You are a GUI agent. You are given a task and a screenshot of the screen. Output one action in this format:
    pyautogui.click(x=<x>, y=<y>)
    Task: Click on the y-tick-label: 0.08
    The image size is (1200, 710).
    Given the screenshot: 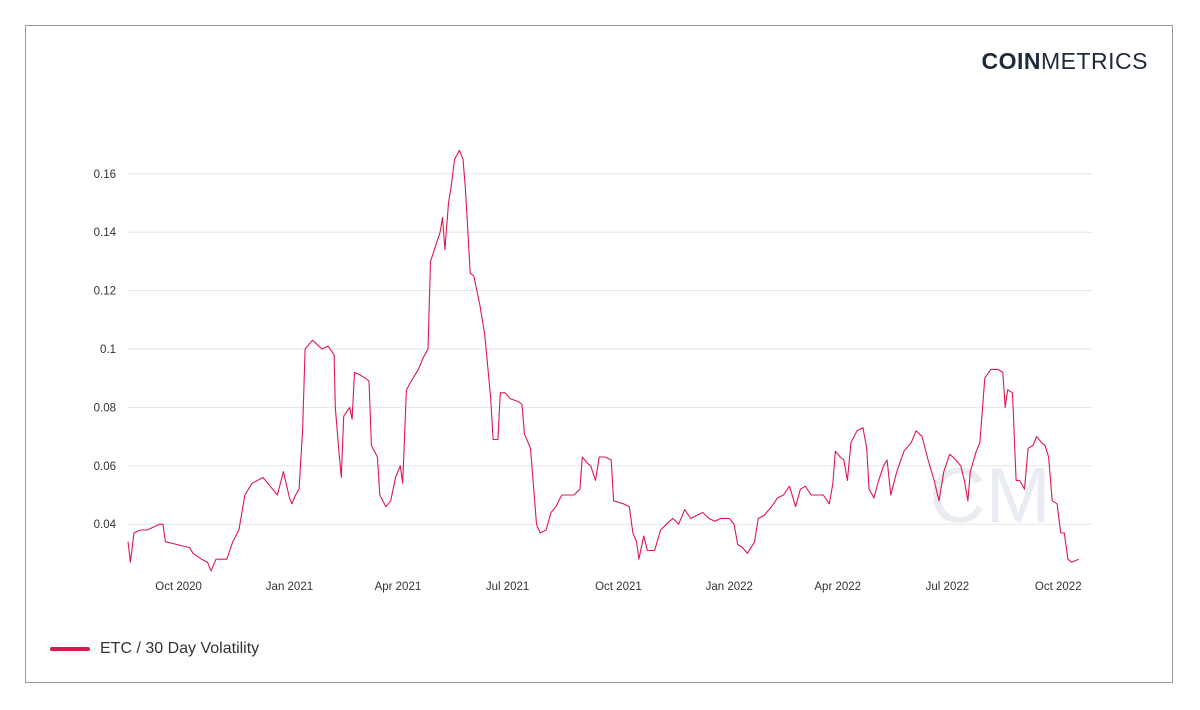 What is the action you would take?
    pyautogui.click(x=105, y=408)
    